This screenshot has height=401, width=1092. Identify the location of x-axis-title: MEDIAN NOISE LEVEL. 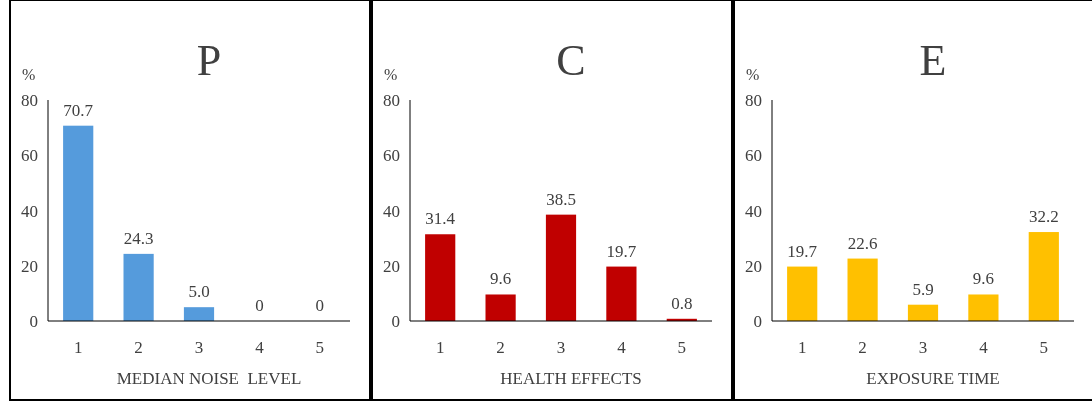
(209, 378).